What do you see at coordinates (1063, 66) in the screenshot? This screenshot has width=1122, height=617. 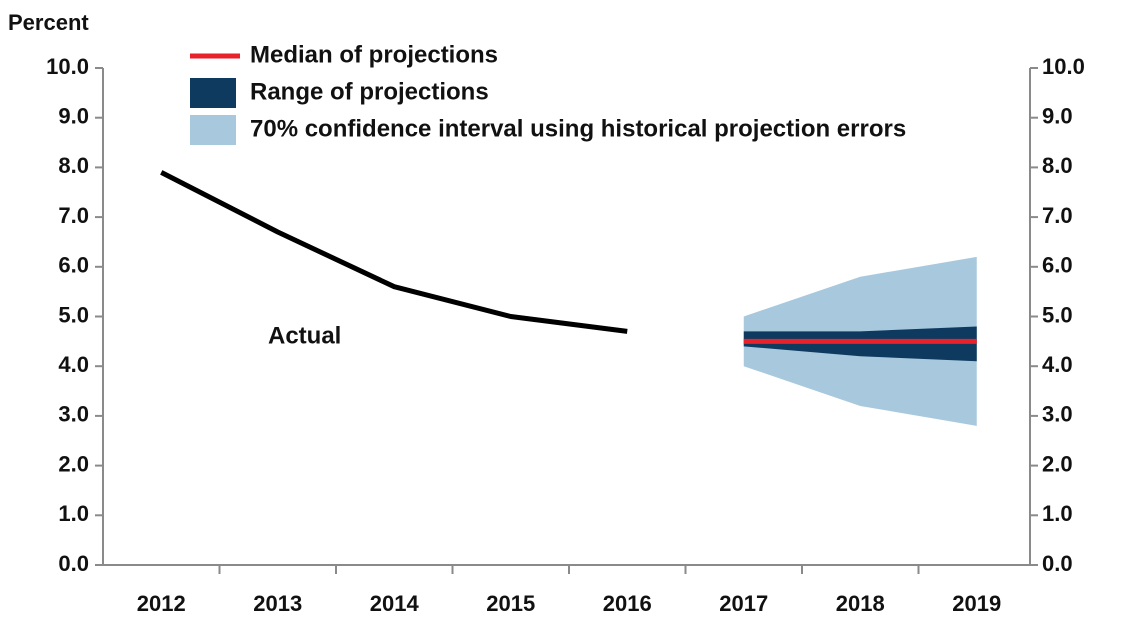 I see `y2-tick-label: 10.0` at bounding box center [1063, 66].